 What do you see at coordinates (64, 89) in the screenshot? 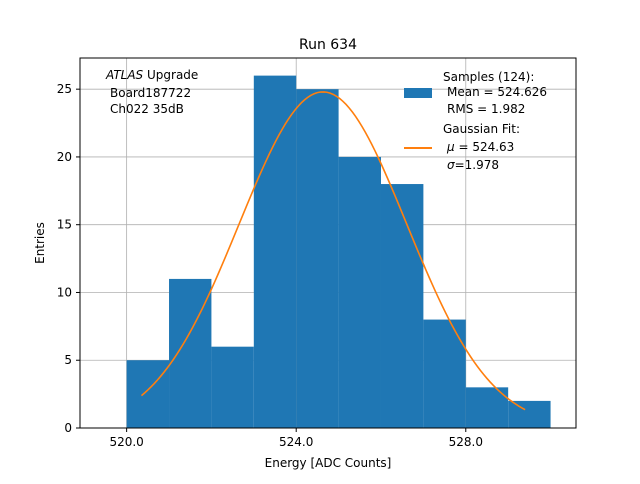
I see `y-tick-label: 25` at bounding box center [64, 89].